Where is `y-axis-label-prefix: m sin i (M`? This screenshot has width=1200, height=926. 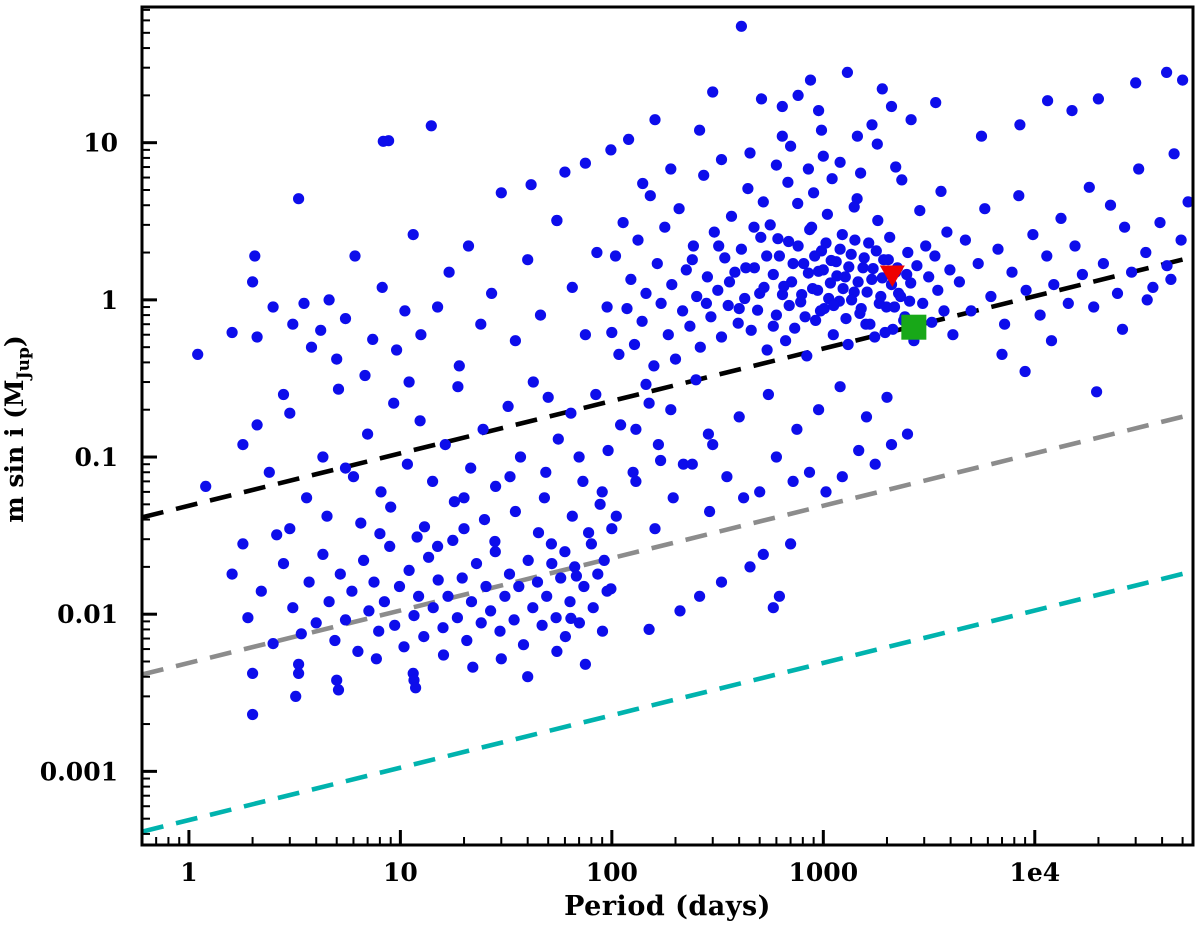
y-axis-label-prefix: m sin i (M is located at coordinates (14, 451).